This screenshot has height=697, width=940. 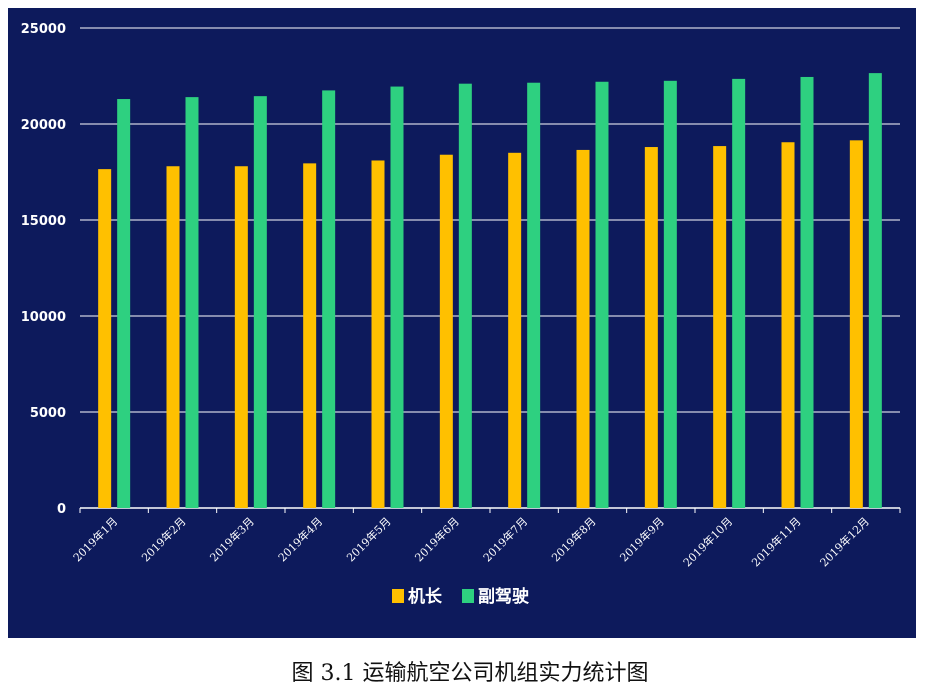 What do you see at coordinates (43, 29) in the screenshot?
I see `y-tick-label: 25000` at bounding box center [43, 29].